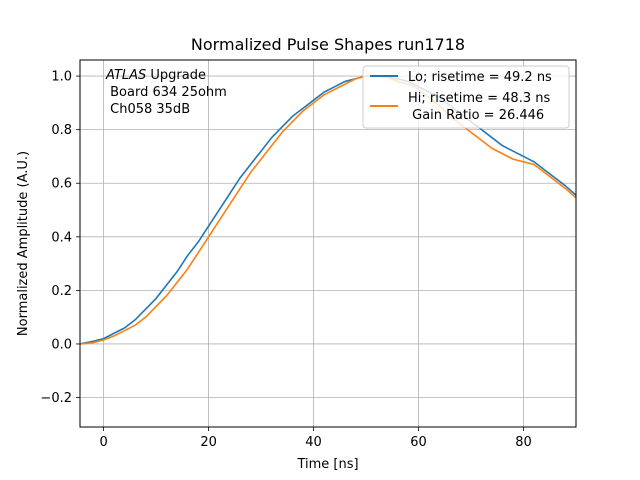  Describe the element at coordinates (479, 98) in the screenshot. I see `legend-label-hi: Hi; risetime = 48.3 ns` at that location.